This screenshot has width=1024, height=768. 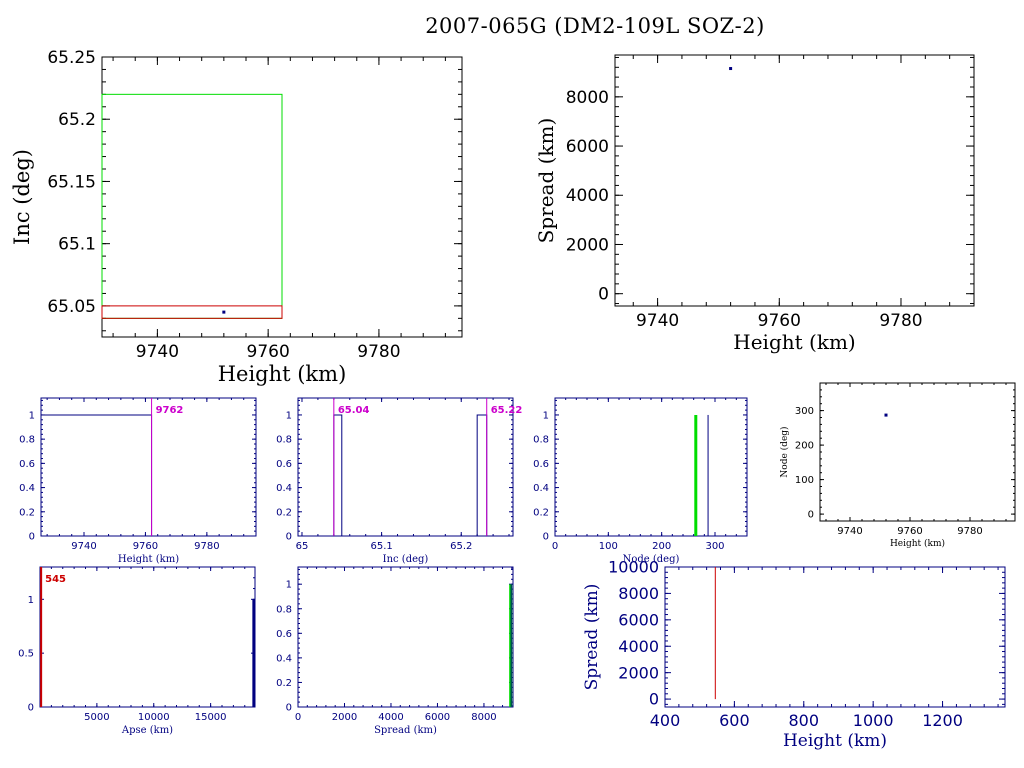 What do you see at coordinates (289, 708) in the screenshot?
I see `spread-hist-y-tick-label: 0` at bounding box center [289, 708].